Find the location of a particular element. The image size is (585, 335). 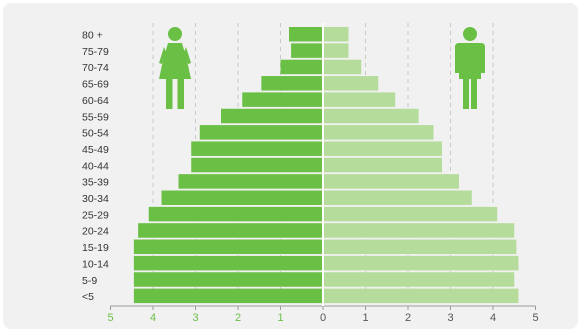

x-tick-label-7: 2 is located at coordinates (408, 318).